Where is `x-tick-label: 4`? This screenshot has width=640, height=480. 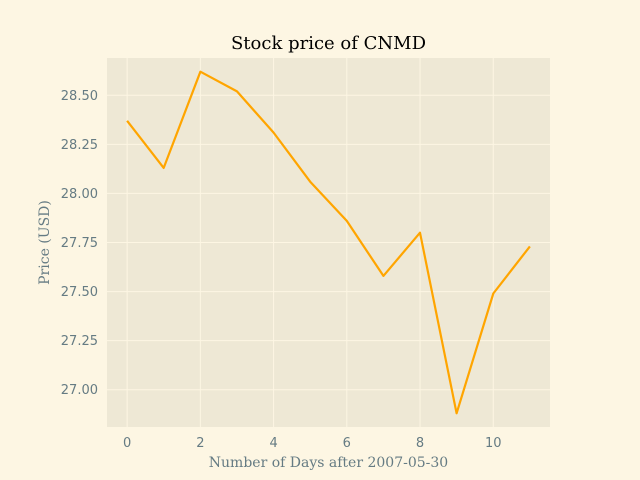
x-tick-label: 4 is located at coordinates (273, 443).